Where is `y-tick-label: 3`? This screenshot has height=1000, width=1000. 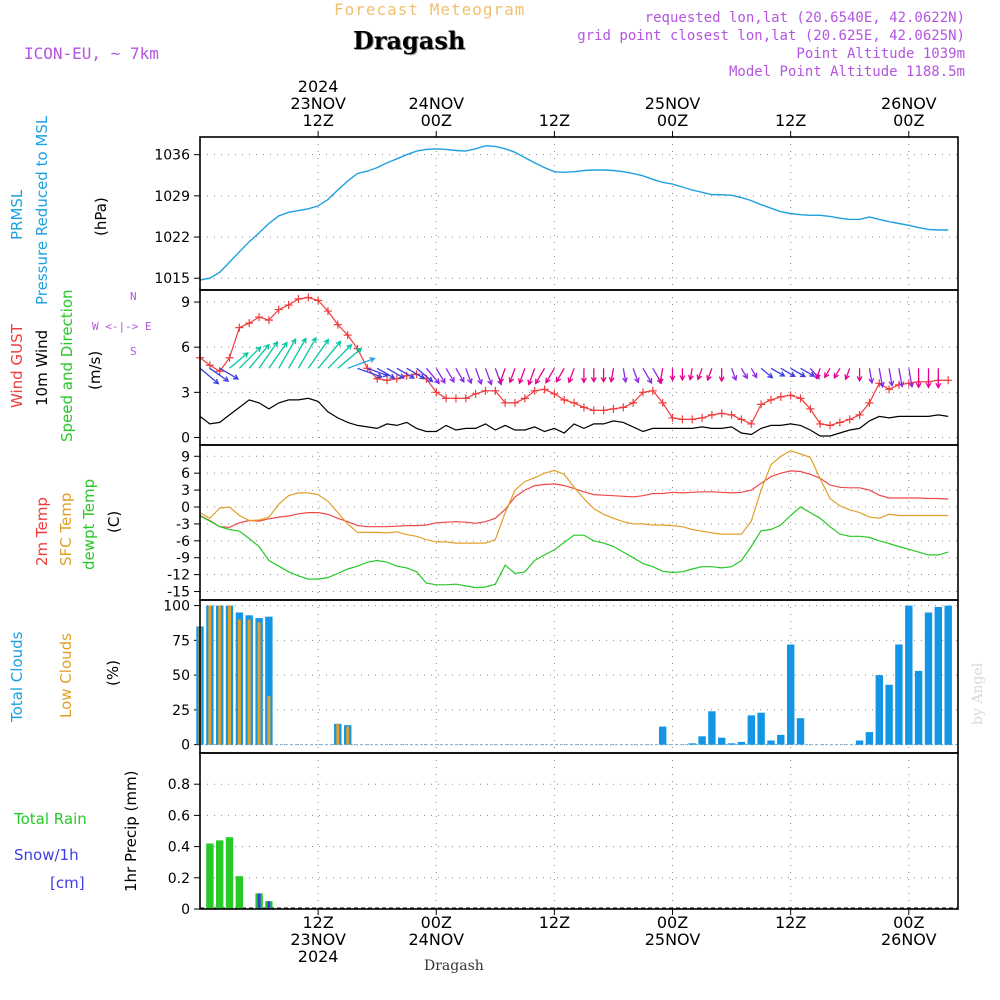 y-tick-label: 3 is located at coordinates (185, 491).